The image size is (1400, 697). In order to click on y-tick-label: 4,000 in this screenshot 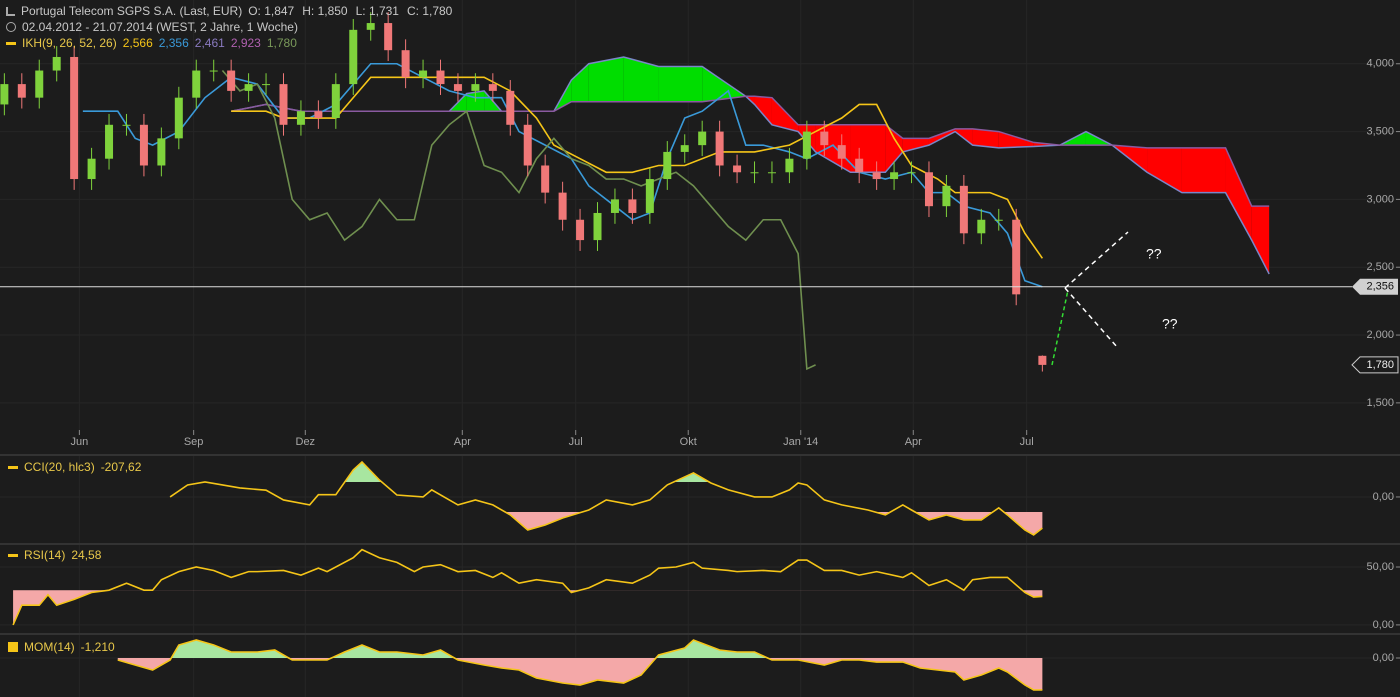, I will do `click(1380, 64)`.